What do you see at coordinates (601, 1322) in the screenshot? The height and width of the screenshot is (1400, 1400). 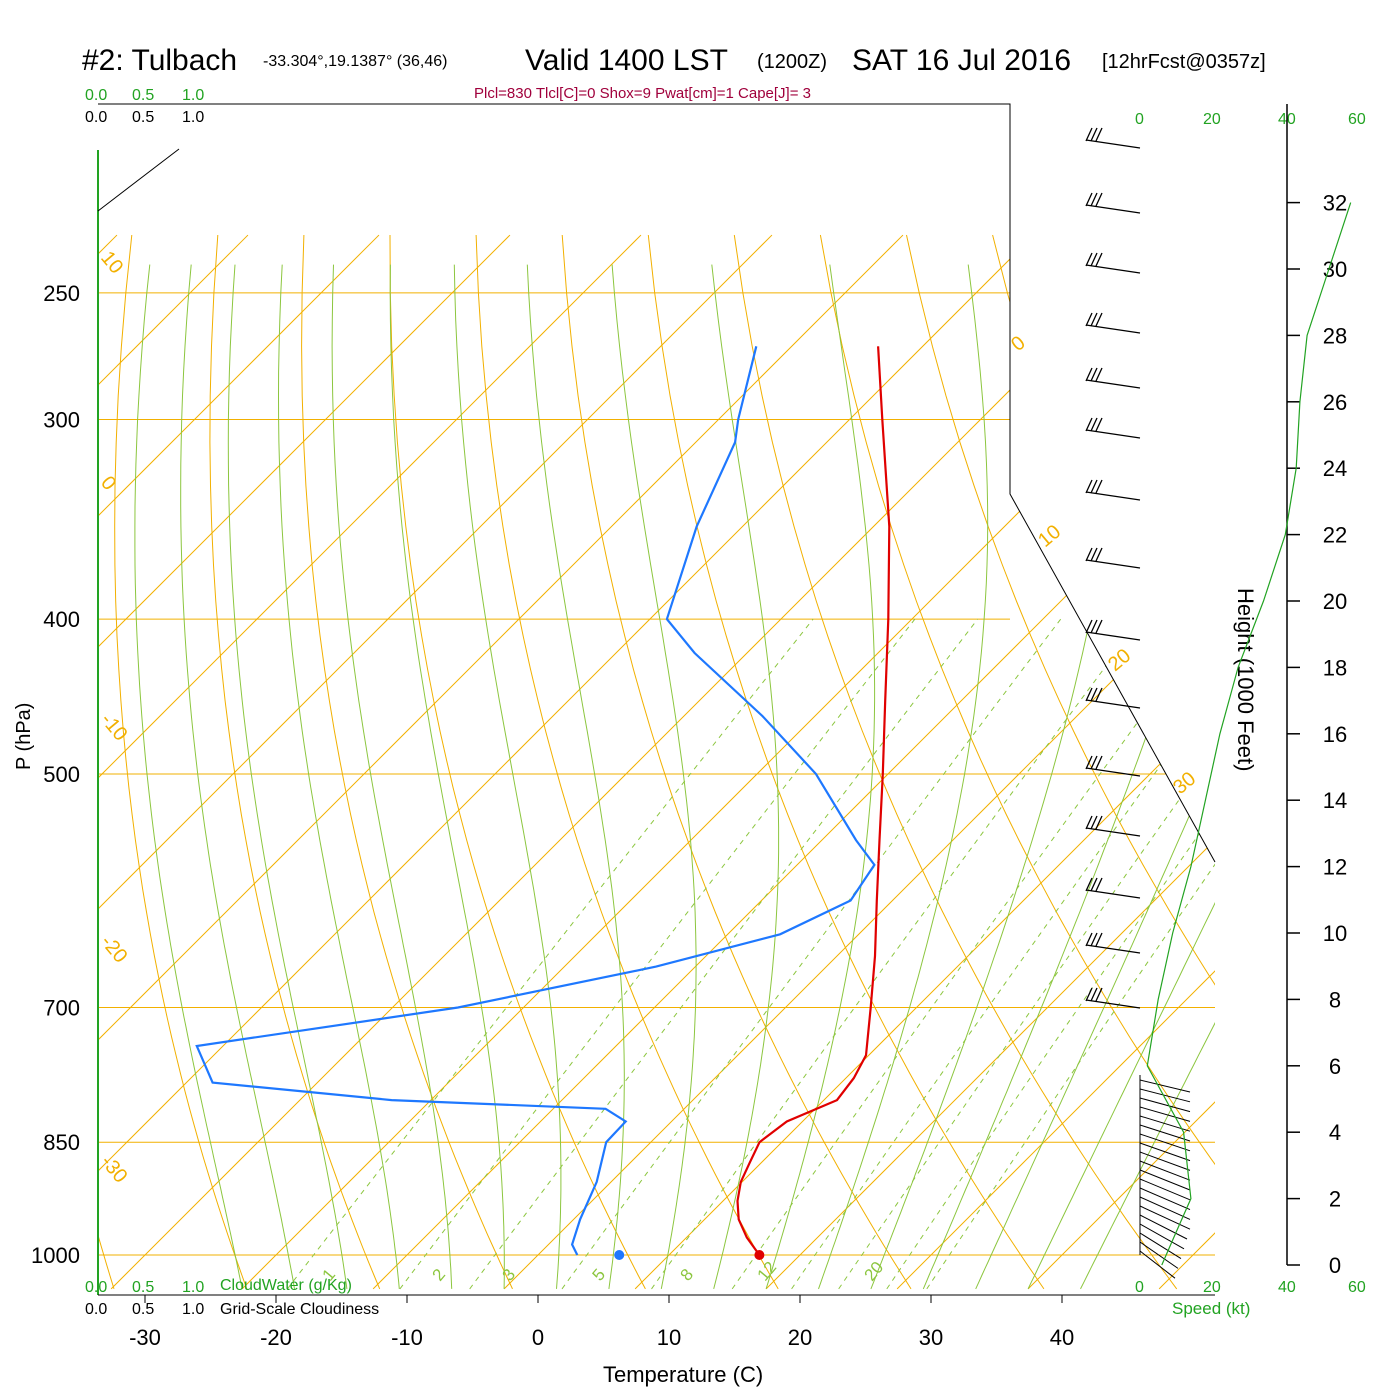 I see `temperature-tick-labels: -30 -20 -10 0 10 20 30 40` at bounding box center [601, 1322].